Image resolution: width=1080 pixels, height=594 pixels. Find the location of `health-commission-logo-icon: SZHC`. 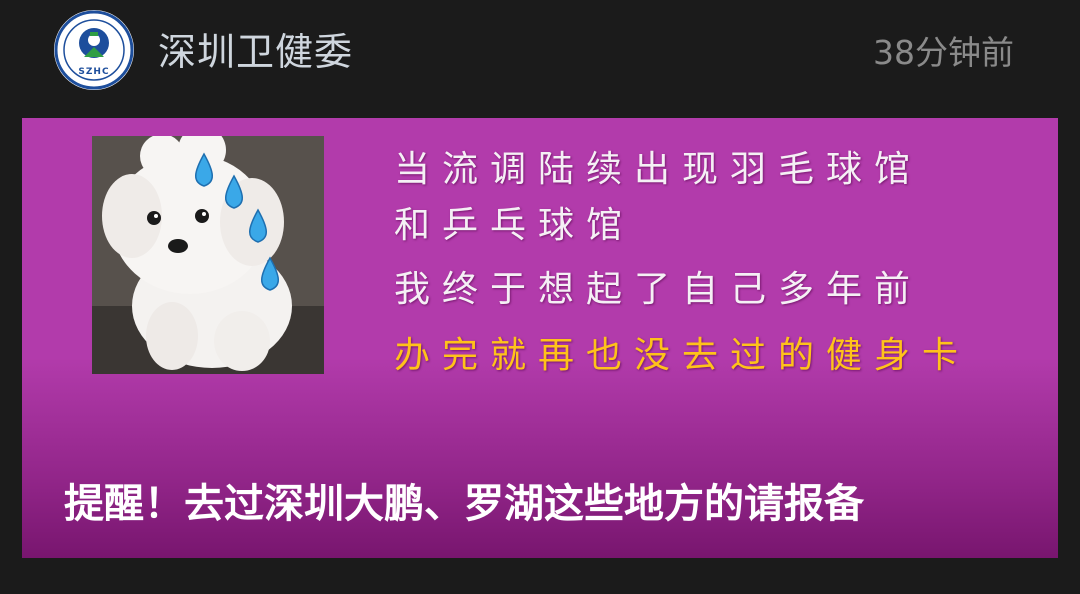

health-commission-logo-icon: SZHC is located at coordinates (94, 50).